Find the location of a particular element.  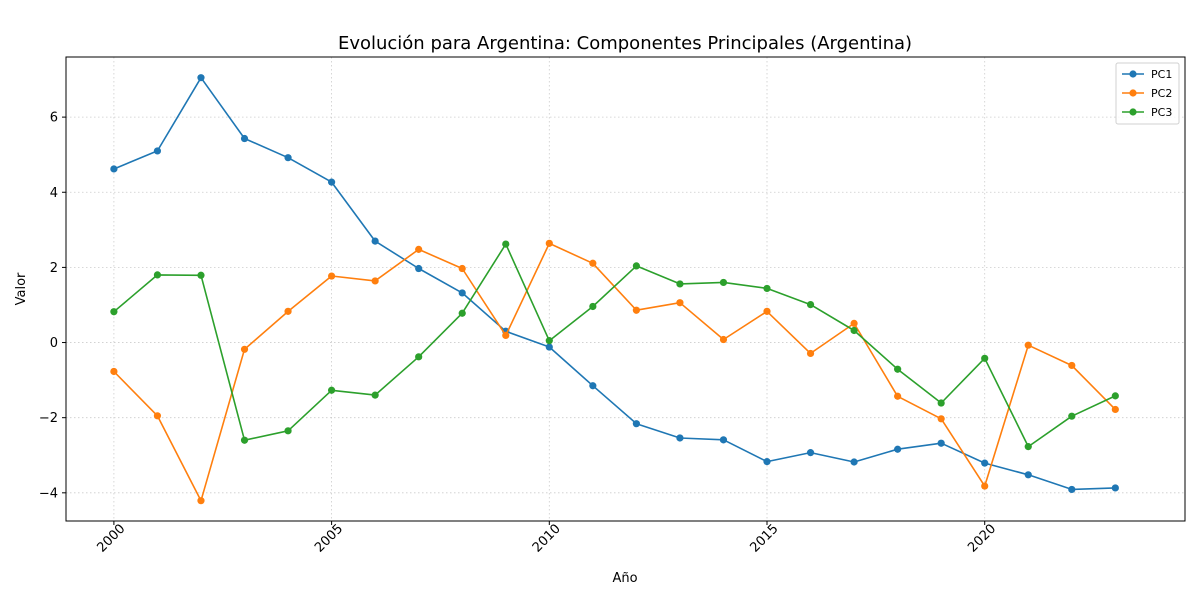

y-tick-label: 2 is located at coordinates (54, 268).